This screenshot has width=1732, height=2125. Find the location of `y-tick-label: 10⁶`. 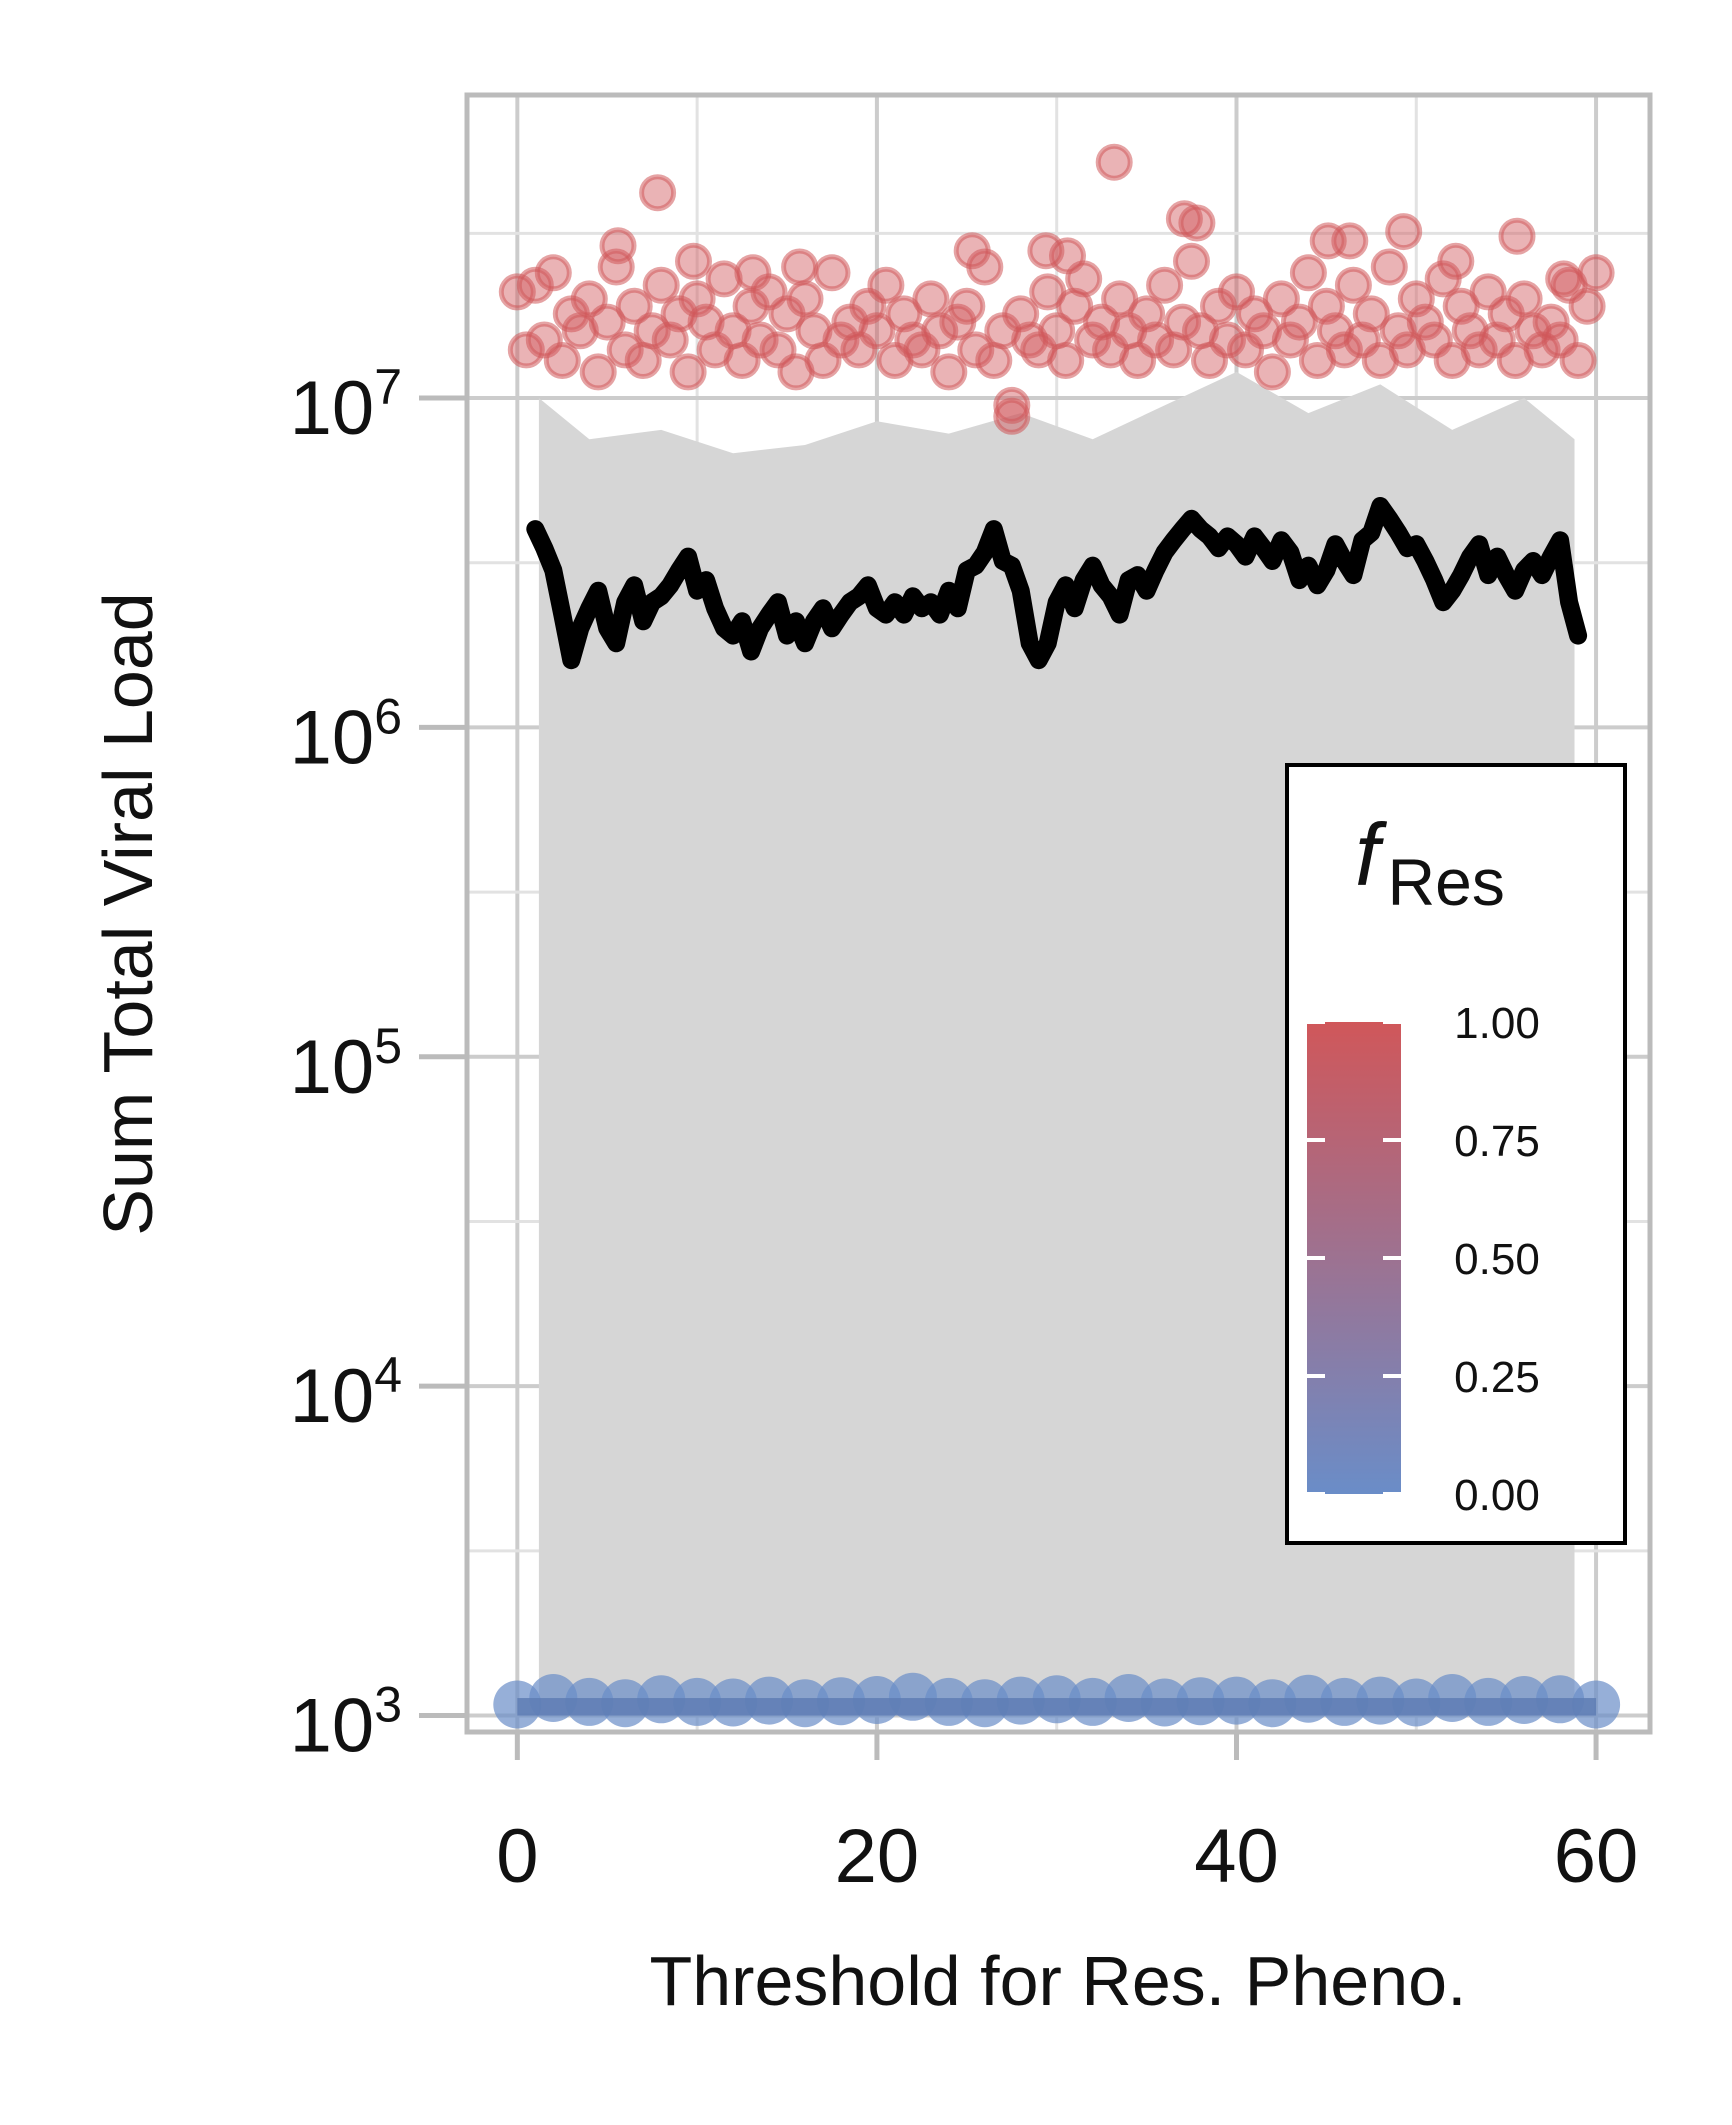

y-tick-label: 10⁶ is located at coordinates (346, 734).